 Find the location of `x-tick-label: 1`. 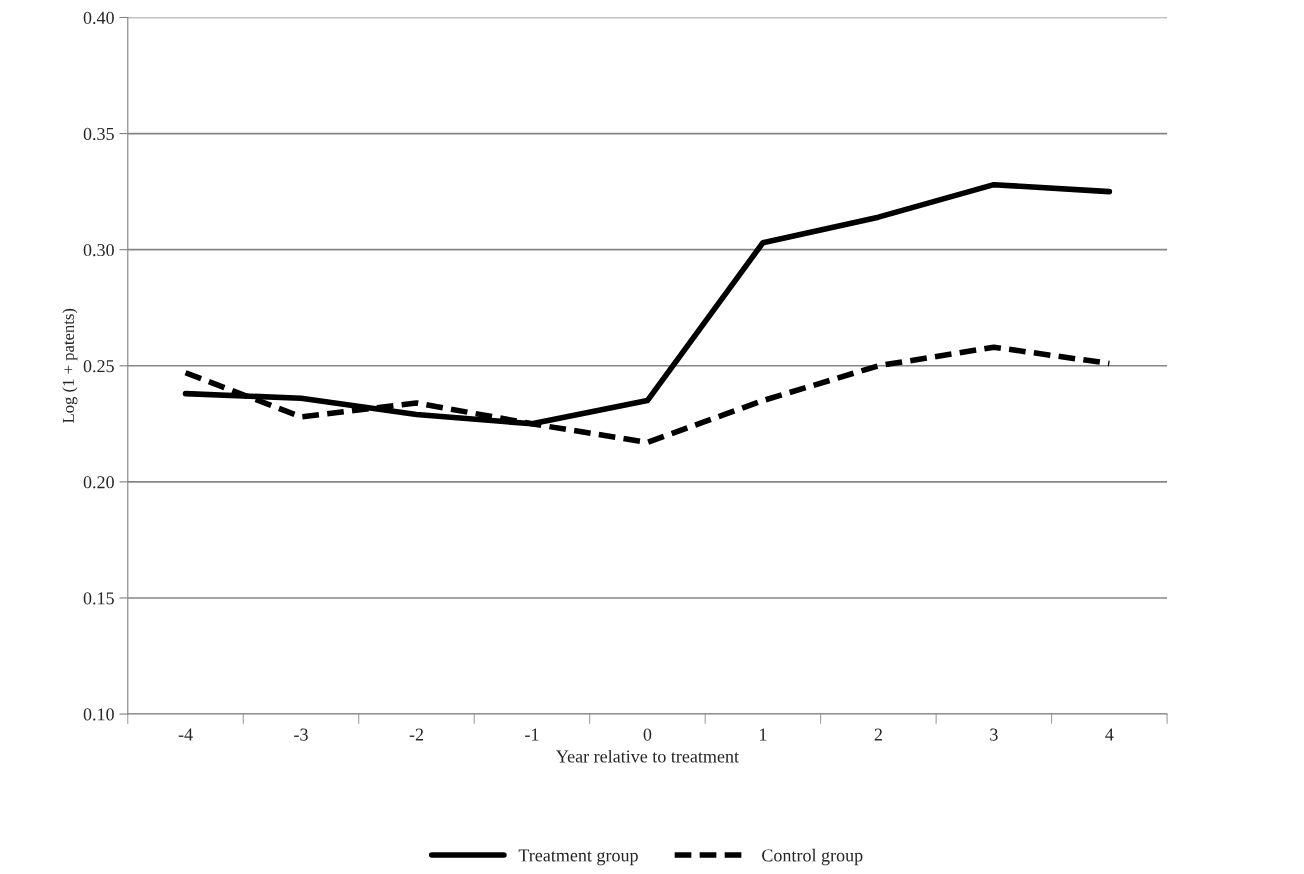

x-tick-label: 1 is located at coordinates (763, 734).